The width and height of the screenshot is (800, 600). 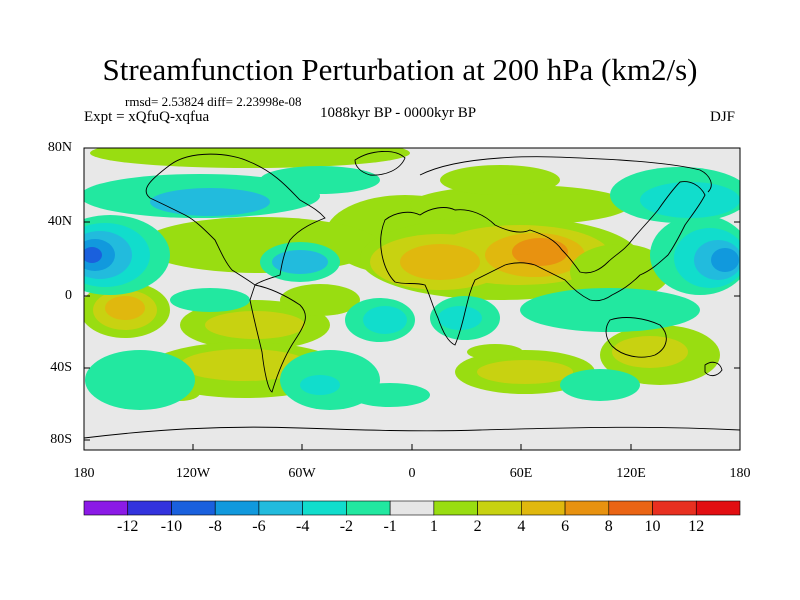 What do you see at coordinates (608, 526) in the screenshot?
I see `colorbar-label: 8` at bounding box center [608, 526].